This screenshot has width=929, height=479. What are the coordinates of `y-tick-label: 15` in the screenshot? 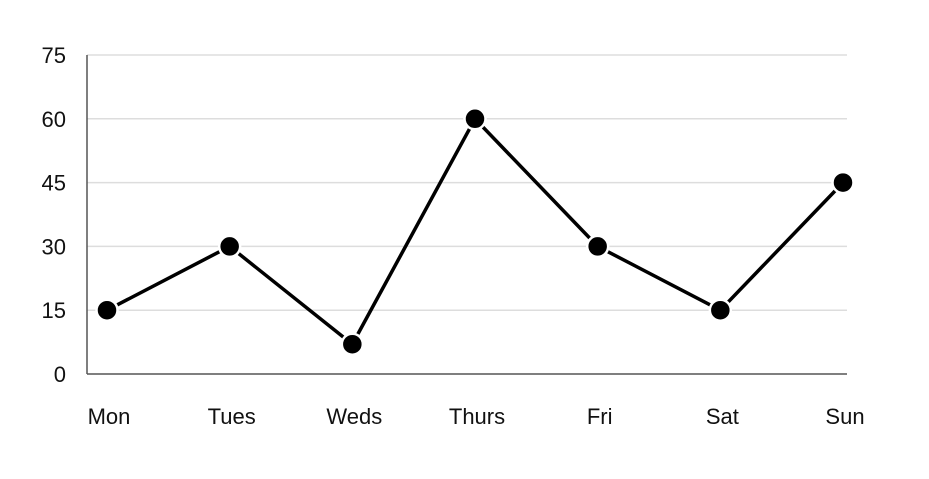 It's located at (54, 310).